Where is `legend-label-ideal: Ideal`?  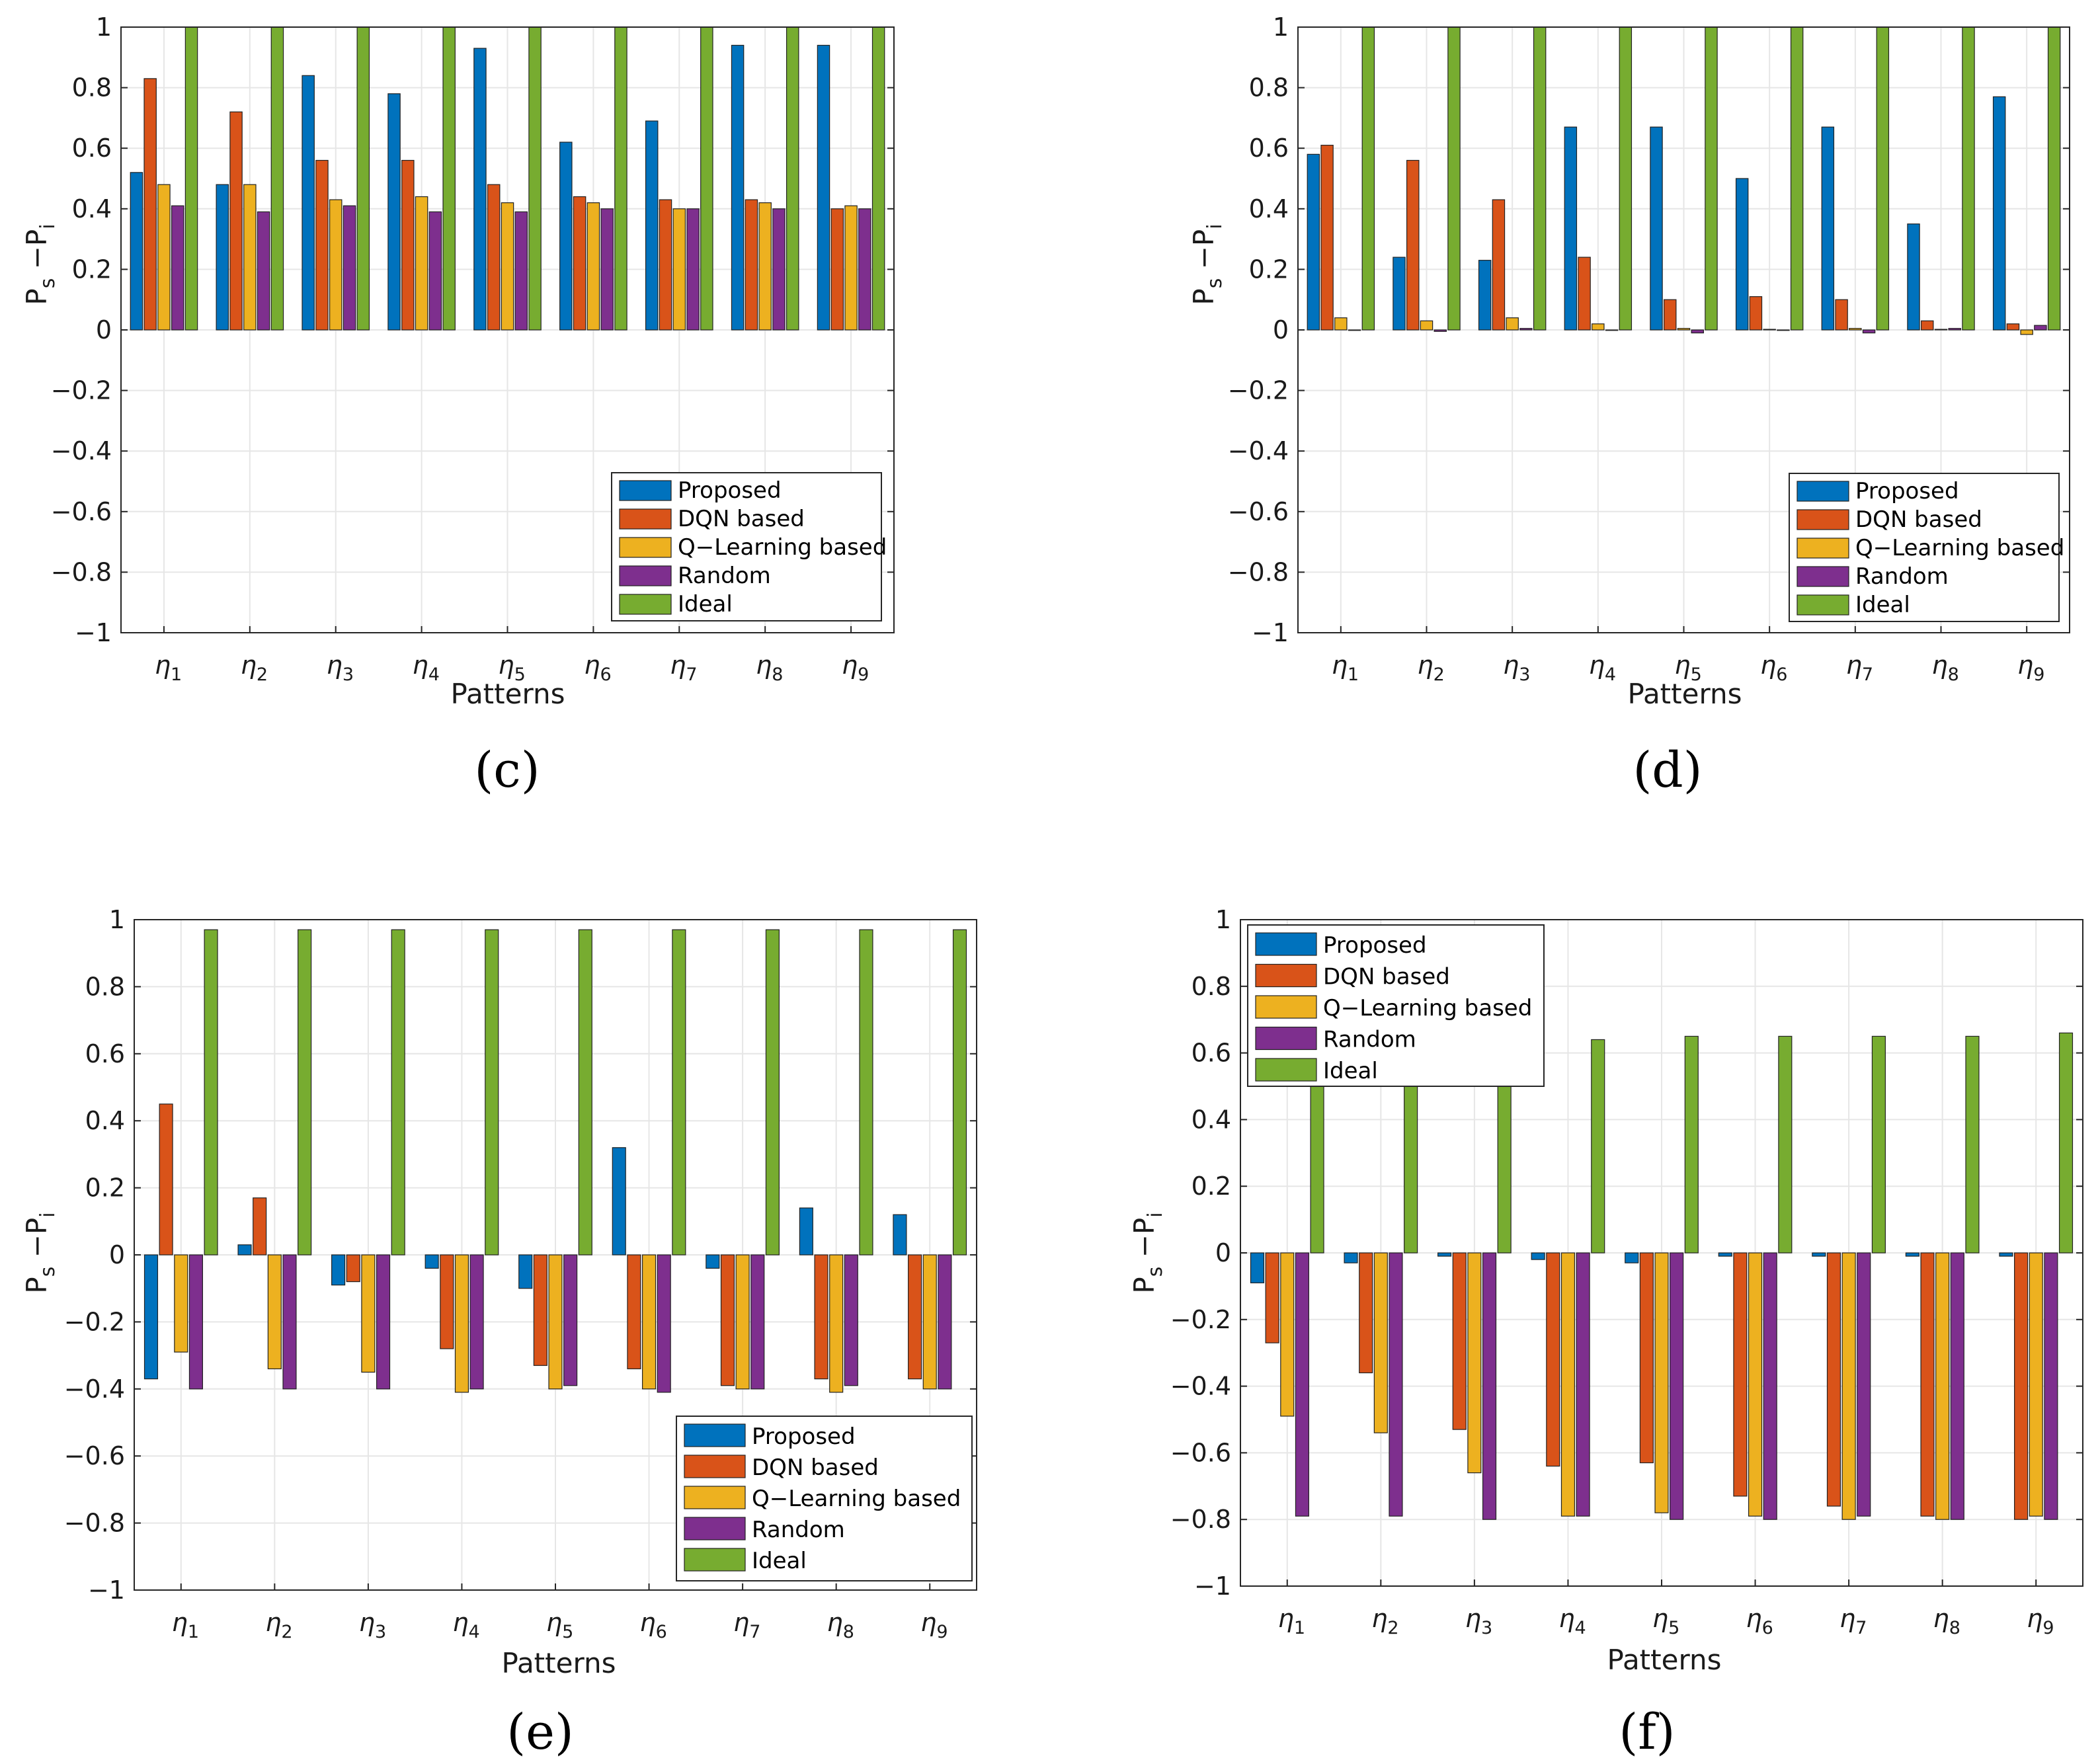 legend-label-ideal: Ideal is located at coordinates (705, 604).